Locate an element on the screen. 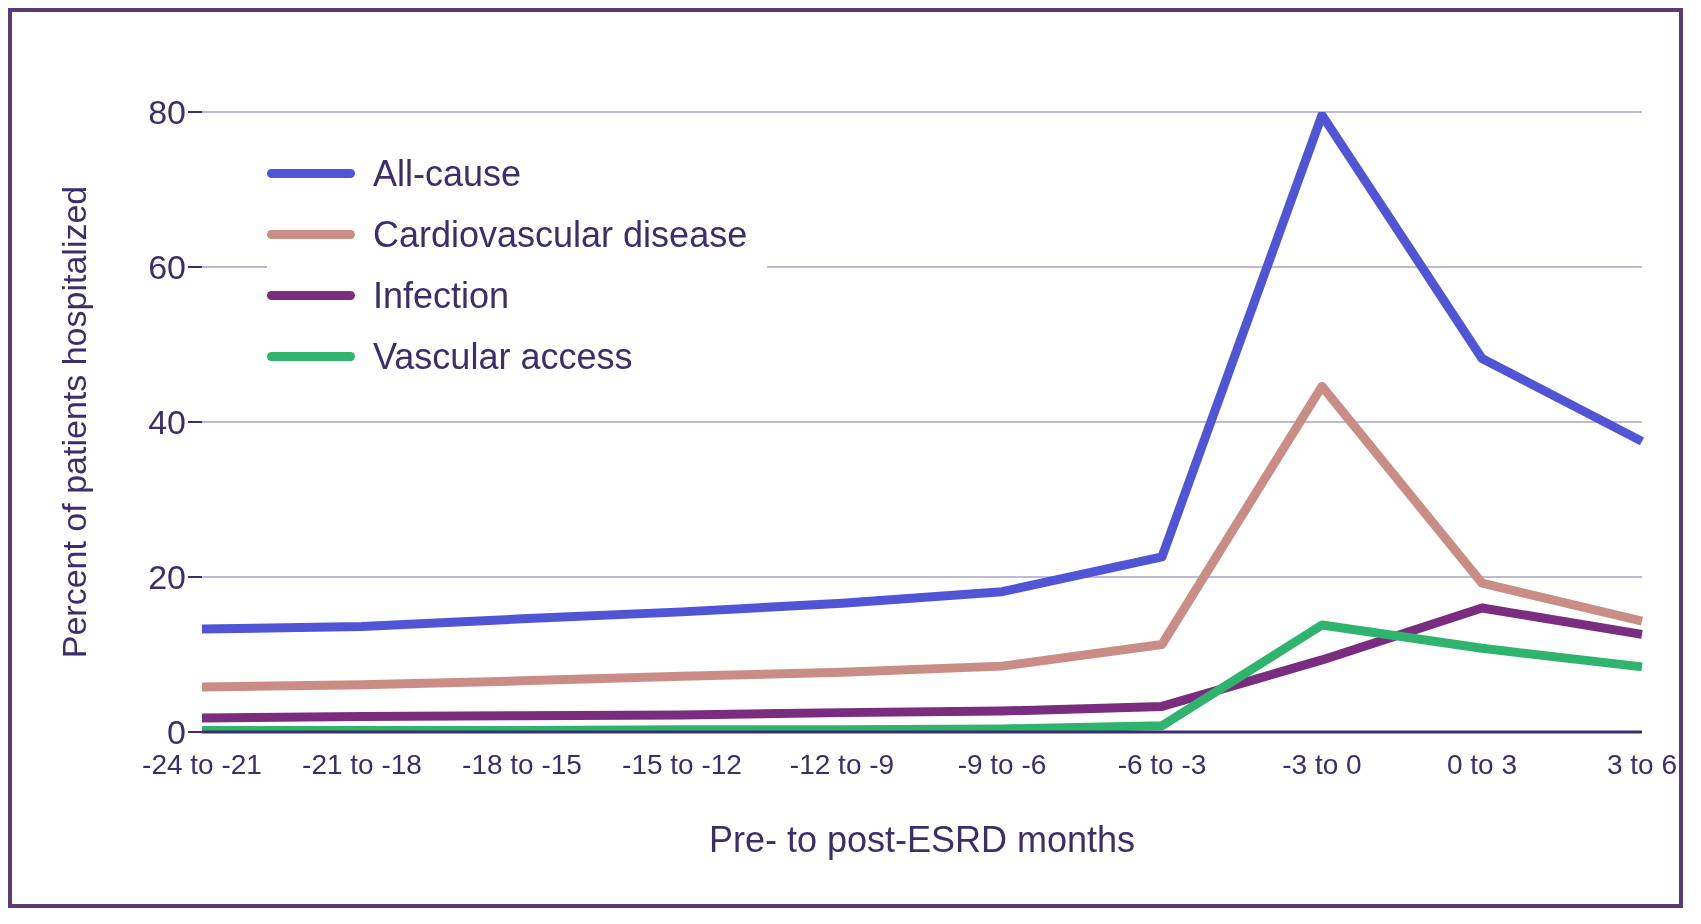 The width and height of the screenshot is (1701, 924). x-tick-label: -9 to -6 is located at coordinates (1002, 764).